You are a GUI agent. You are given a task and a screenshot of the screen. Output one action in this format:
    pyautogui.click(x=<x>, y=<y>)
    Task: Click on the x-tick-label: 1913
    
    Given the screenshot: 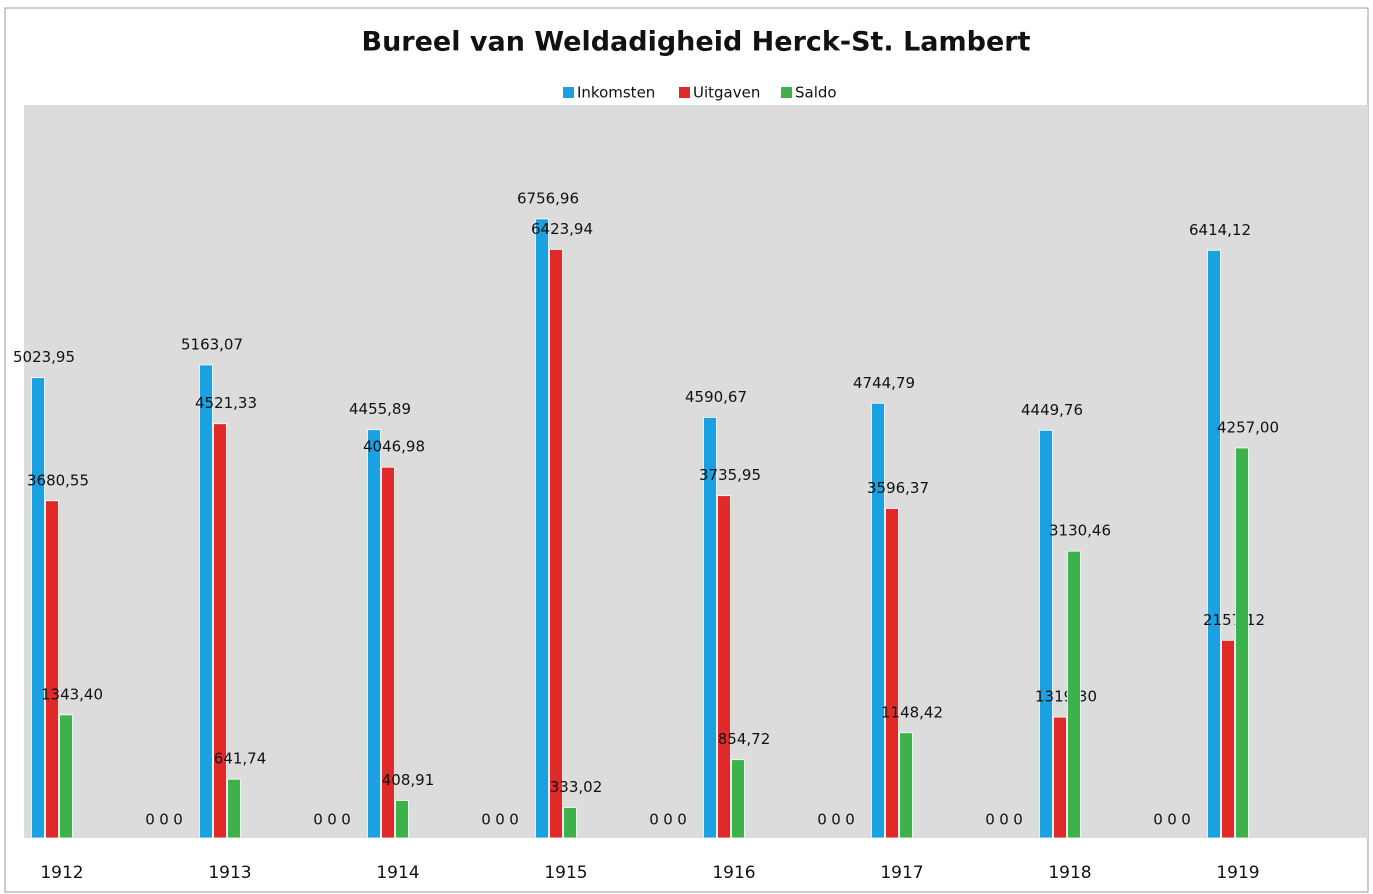 What is the action you would take?
    pyautogui.click(x=229, y=873)
    